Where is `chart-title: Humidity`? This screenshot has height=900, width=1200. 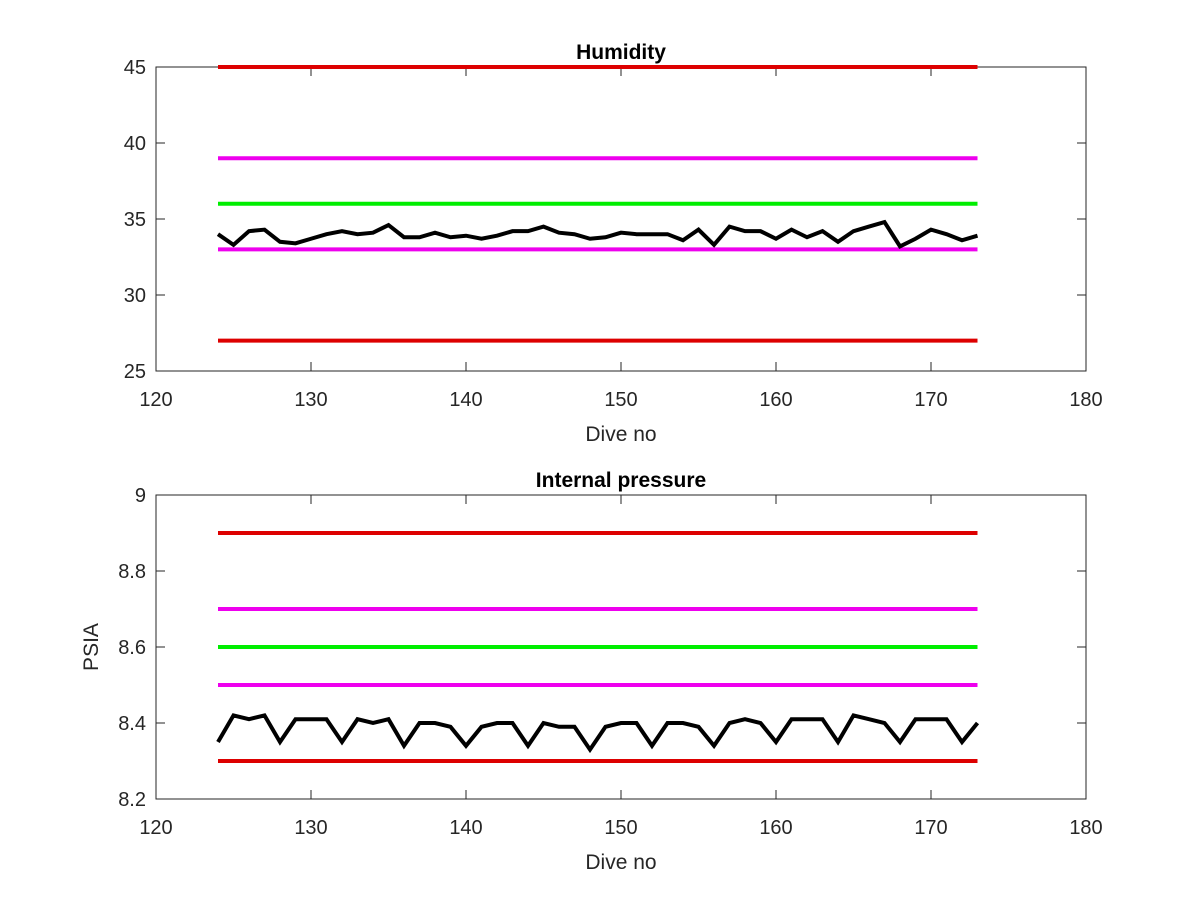 chart-title: Humidity is located at coordinates (621, 52).